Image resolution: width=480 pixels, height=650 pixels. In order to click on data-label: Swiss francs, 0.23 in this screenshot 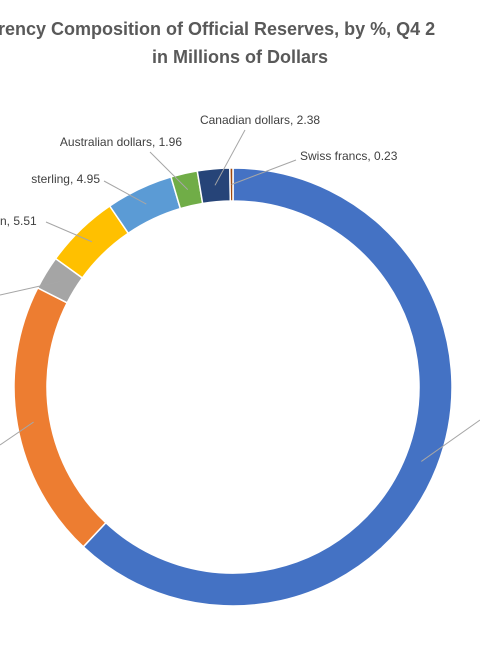, I will do `click(349, 156)`.